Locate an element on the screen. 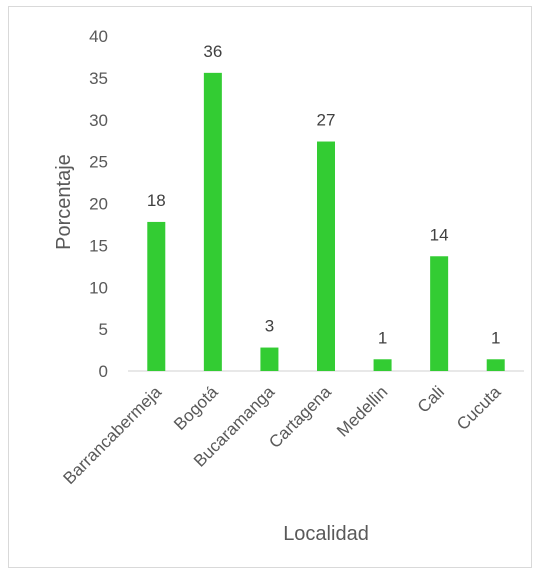 The height and width of the screenshot is (576, 540). x-tick-label: Cartagena is located at coordinates (300, 417).